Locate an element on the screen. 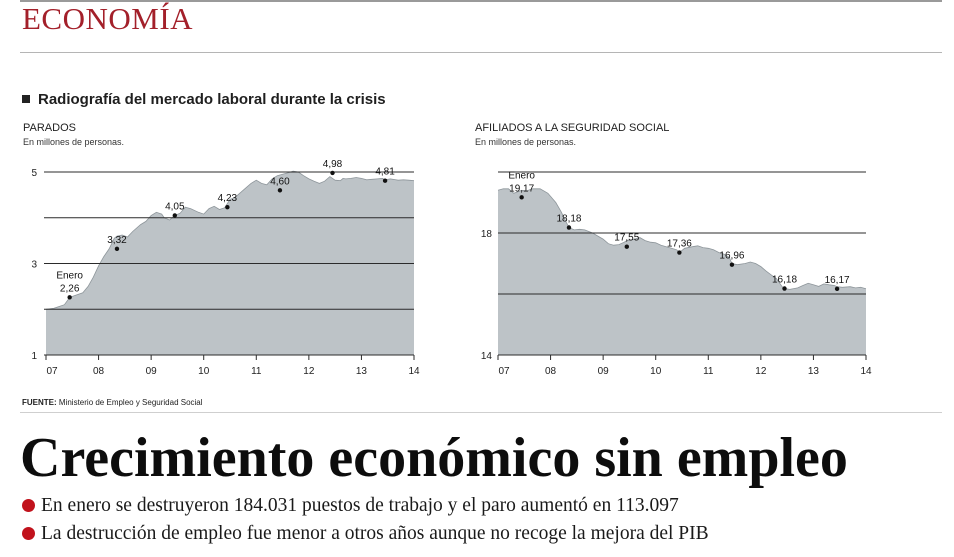 This screenshot has width=954, height=557. data-label: 18,18 is located at coordinates (568, 219).